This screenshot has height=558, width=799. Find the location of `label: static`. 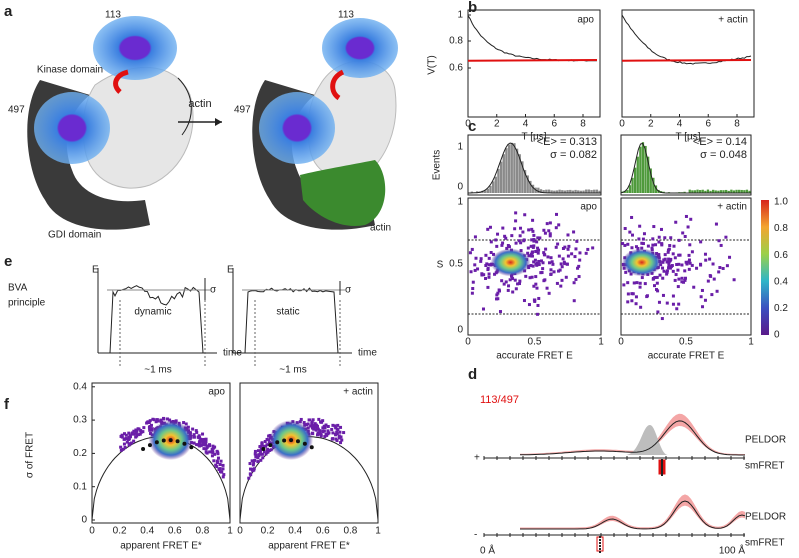

label: static is located at coordinates (287, 312).